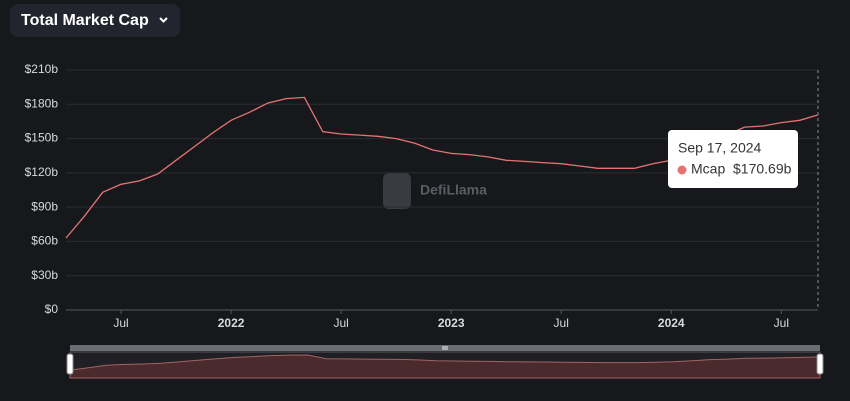 This screenshot has height=401, width=850. I want to click on title-dropdown, so click(95, 20).